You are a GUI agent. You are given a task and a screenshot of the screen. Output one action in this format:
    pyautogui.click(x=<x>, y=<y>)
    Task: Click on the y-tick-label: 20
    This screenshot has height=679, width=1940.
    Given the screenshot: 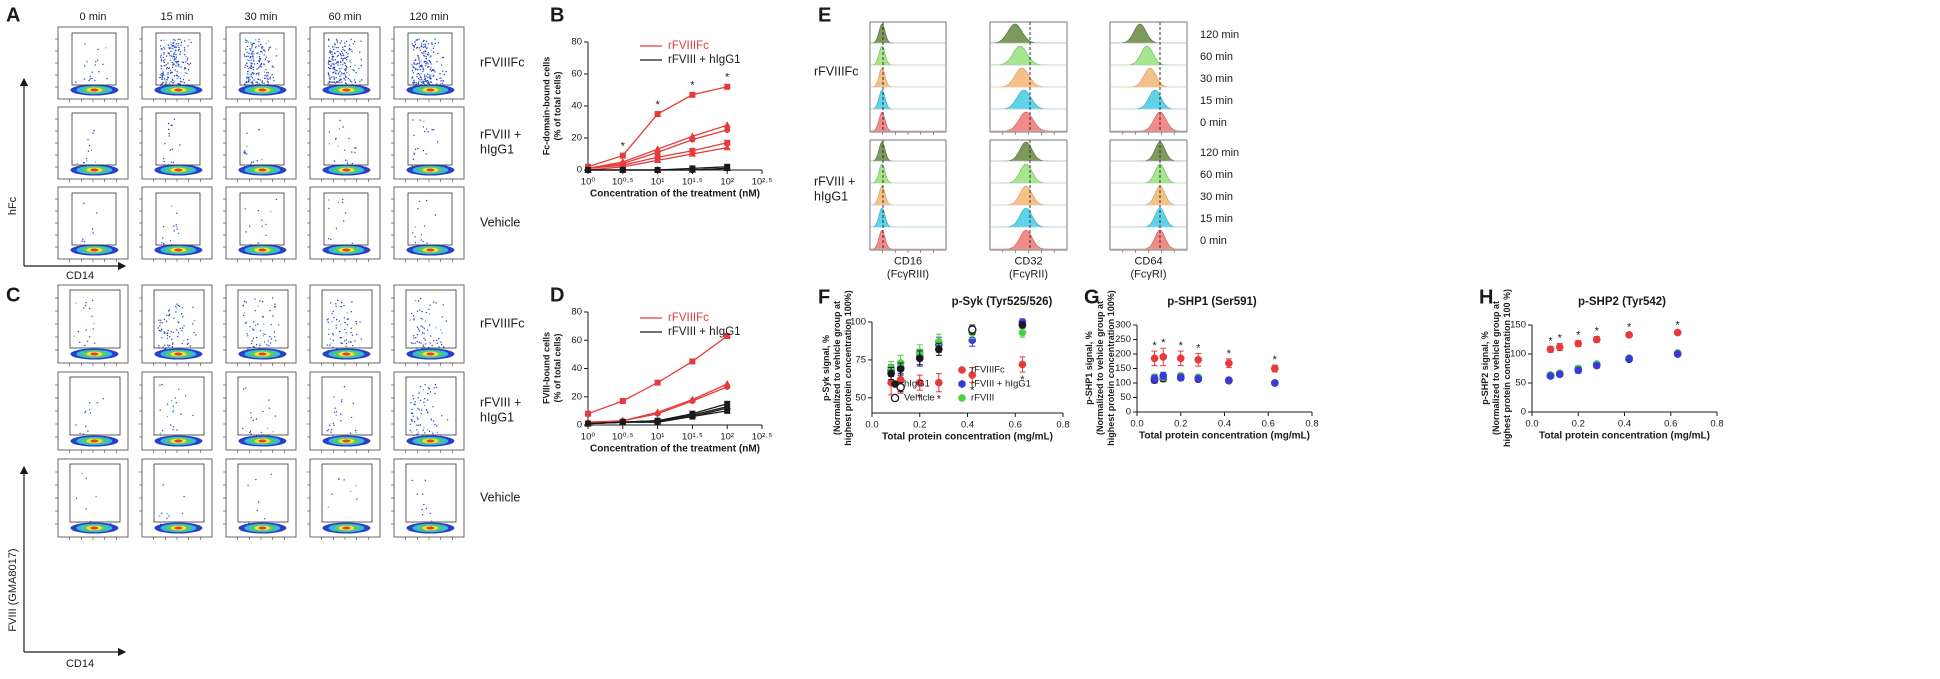 What is the action you would take?
    pyautogui.click(x=576, y=396)
    